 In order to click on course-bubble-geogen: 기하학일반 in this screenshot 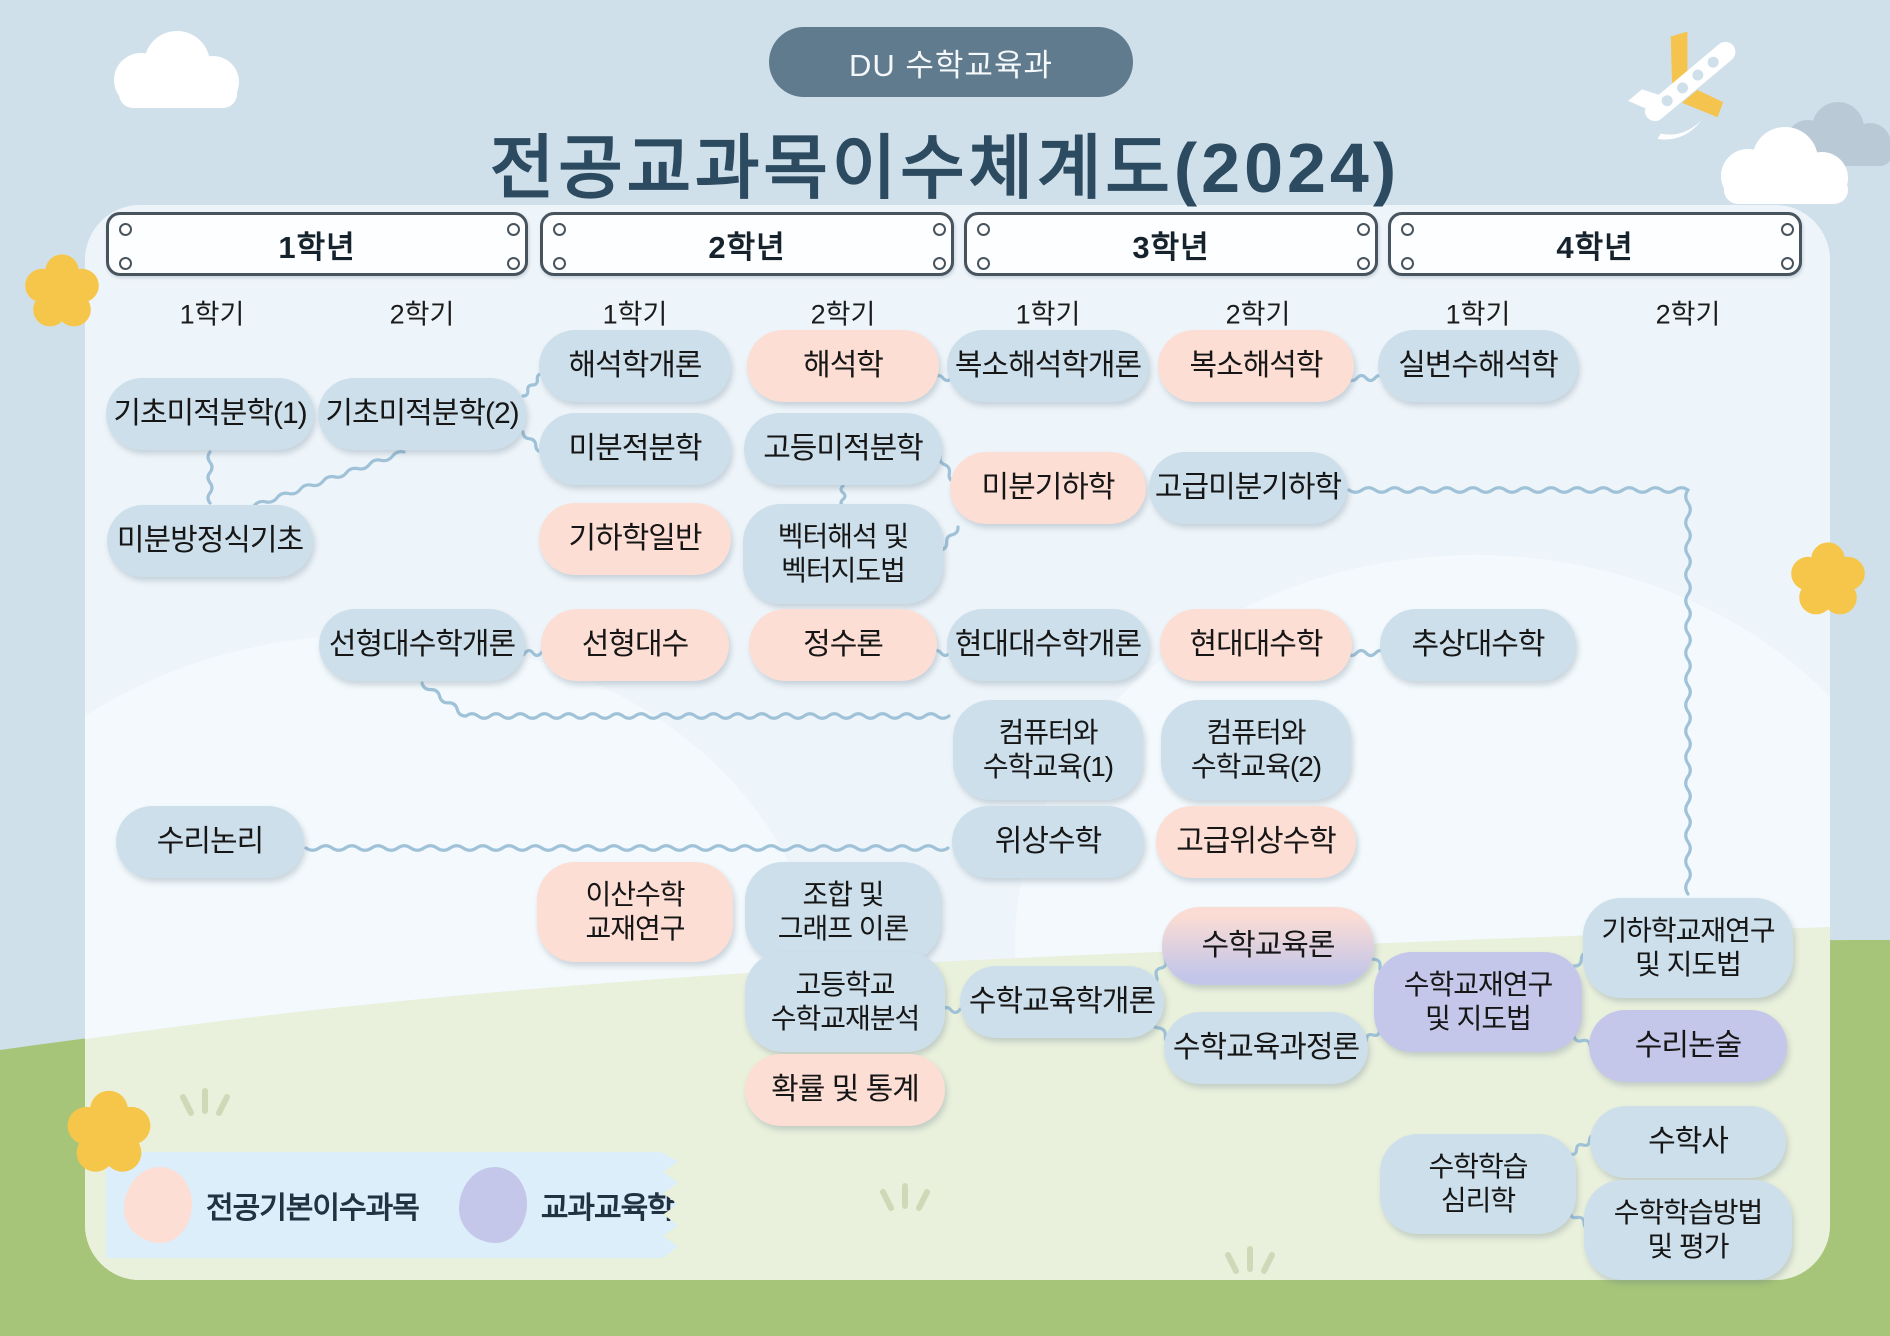, I will do `click(635, 539)`.